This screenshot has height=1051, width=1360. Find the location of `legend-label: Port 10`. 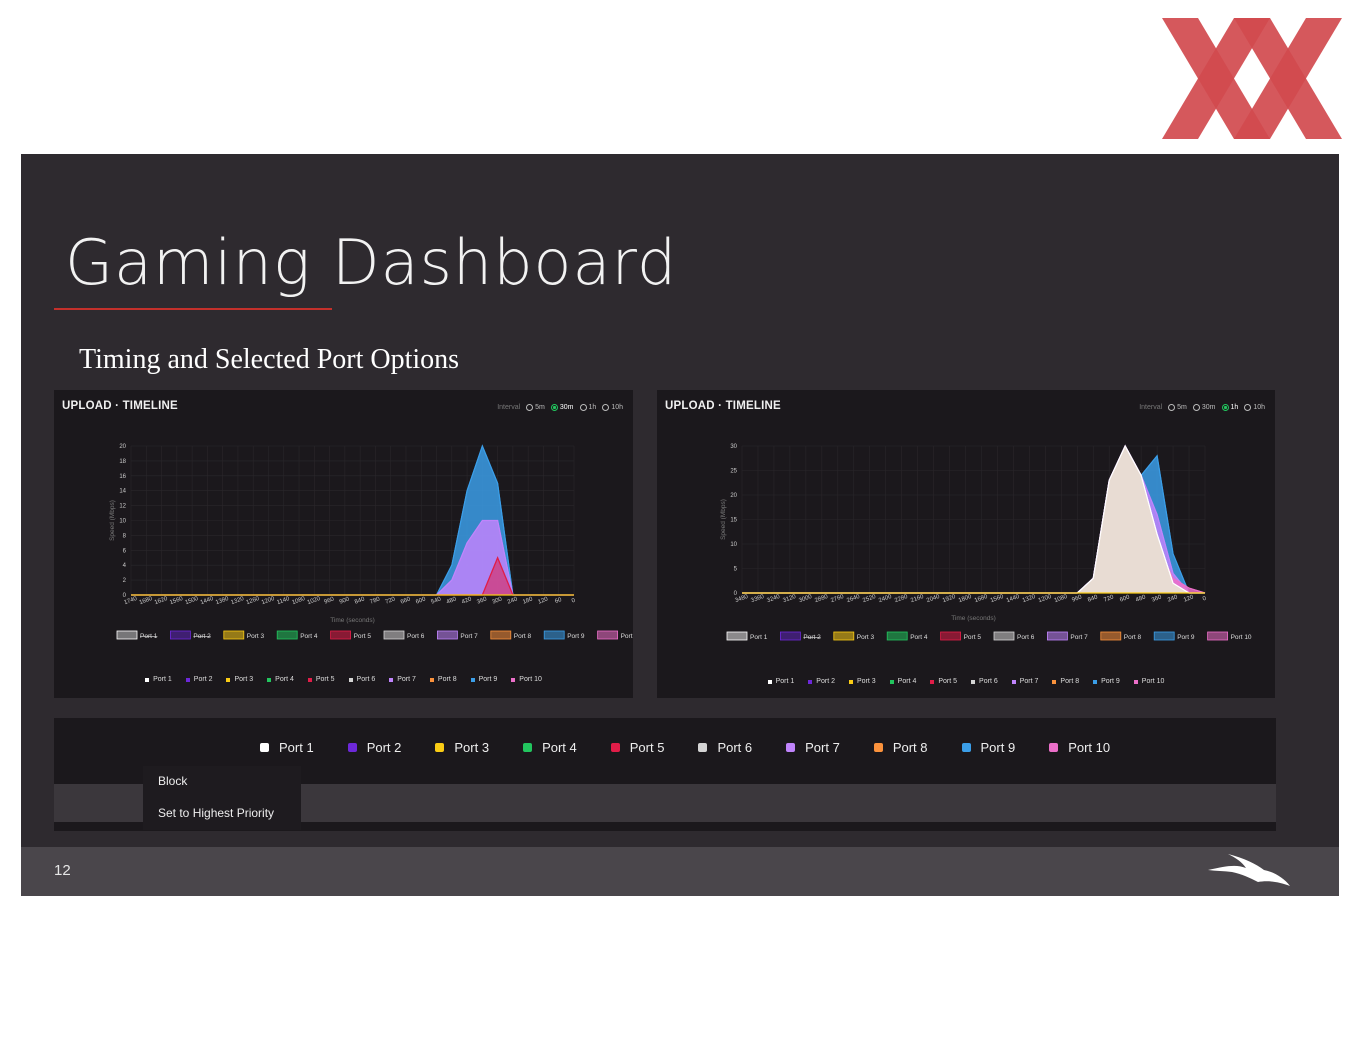

legend-label: Port 10 is located at coordinates (1241, 637).